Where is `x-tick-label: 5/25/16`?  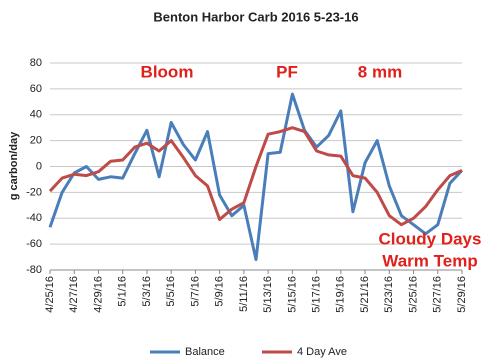 x-tick-label: 5/25/16 is located at coordinates (413, 294).